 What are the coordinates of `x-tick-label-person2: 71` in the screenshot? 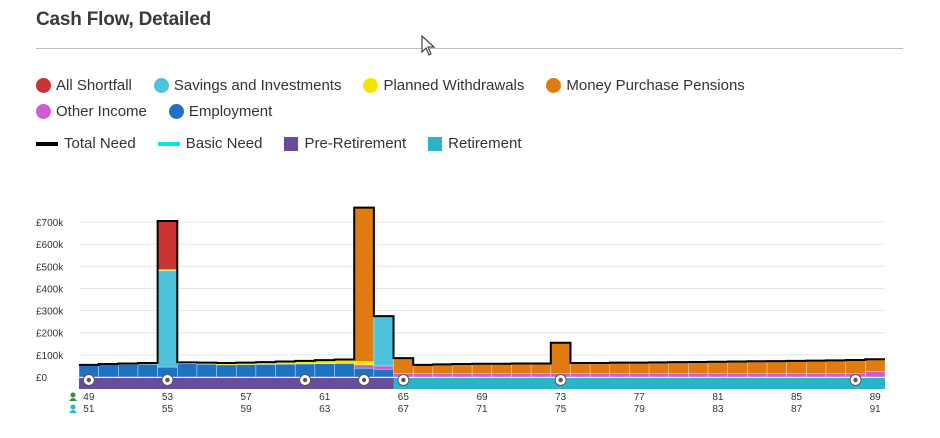 It's located at (482, 409).